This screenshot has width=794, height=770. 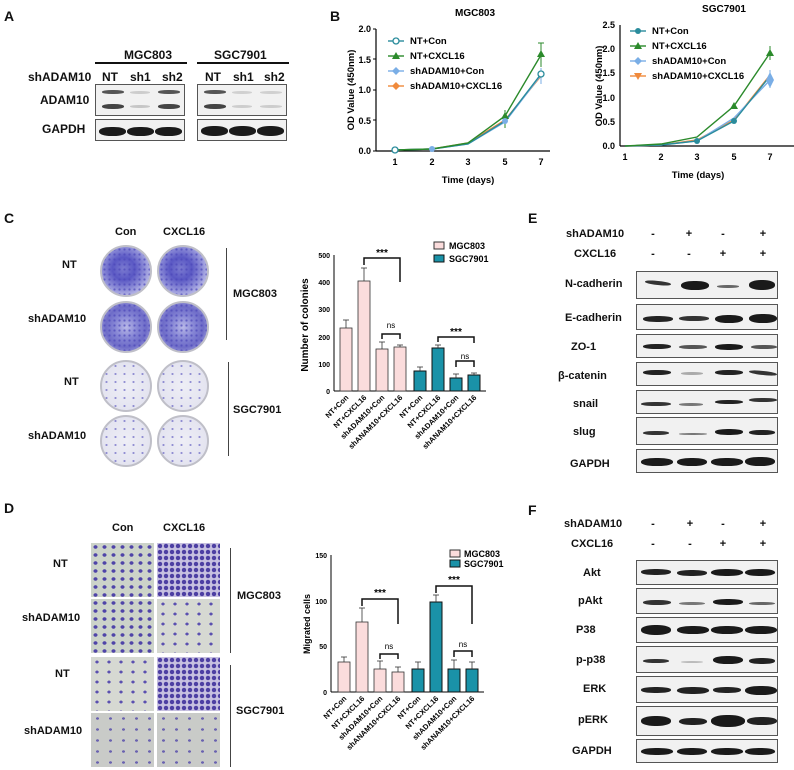 I want to click on svg-text: 0.0, so click(x=608, y=146).